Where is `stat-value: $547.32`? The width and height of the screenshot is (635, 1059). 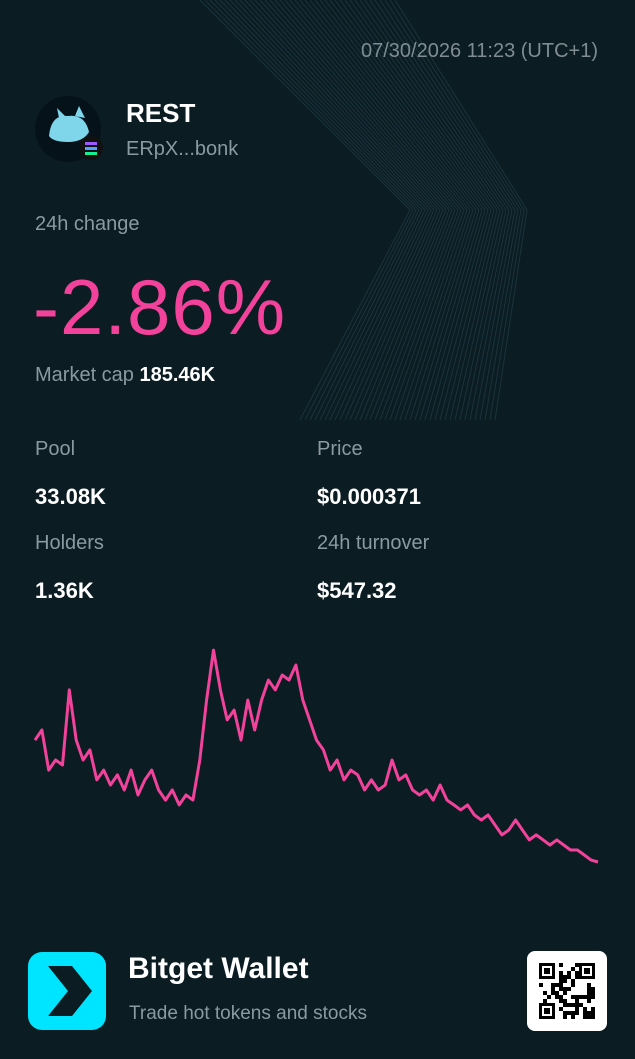 stat-value: $547.32 is located at coordinates (357, 590).